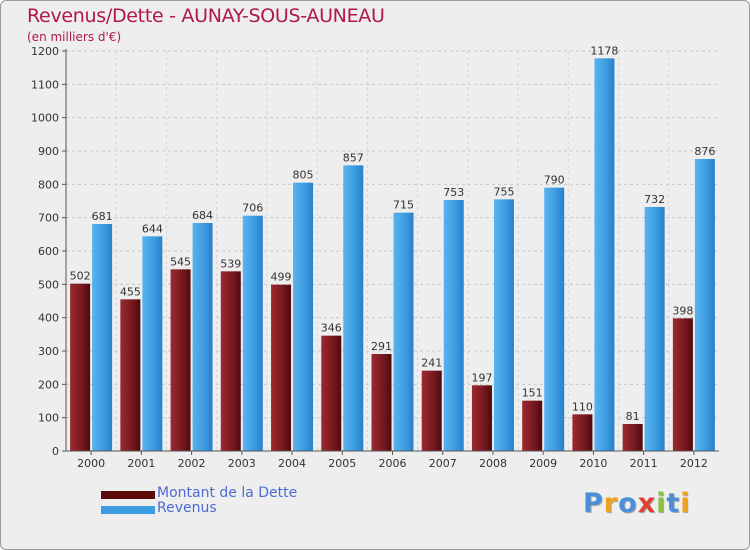  I want to click on data-label-revenus: 857, so click(353, 157).